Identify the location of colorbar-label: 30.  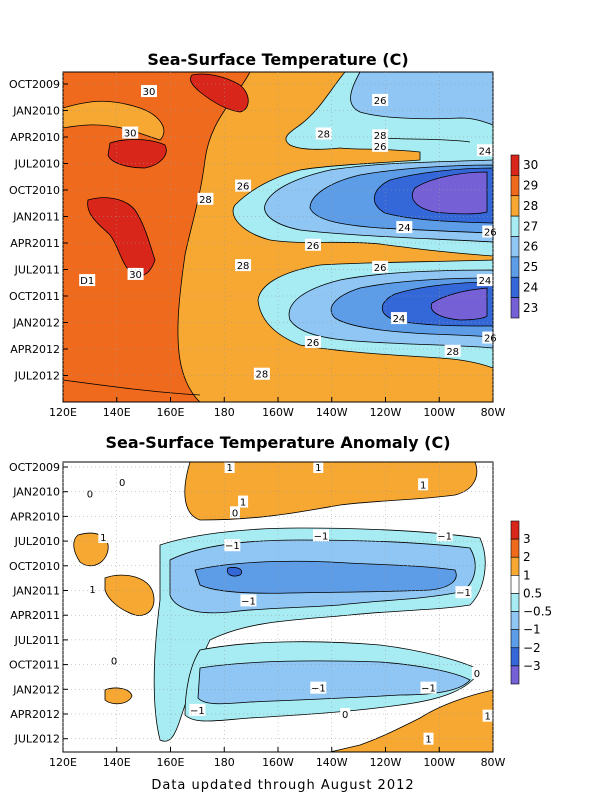
(530, 165).